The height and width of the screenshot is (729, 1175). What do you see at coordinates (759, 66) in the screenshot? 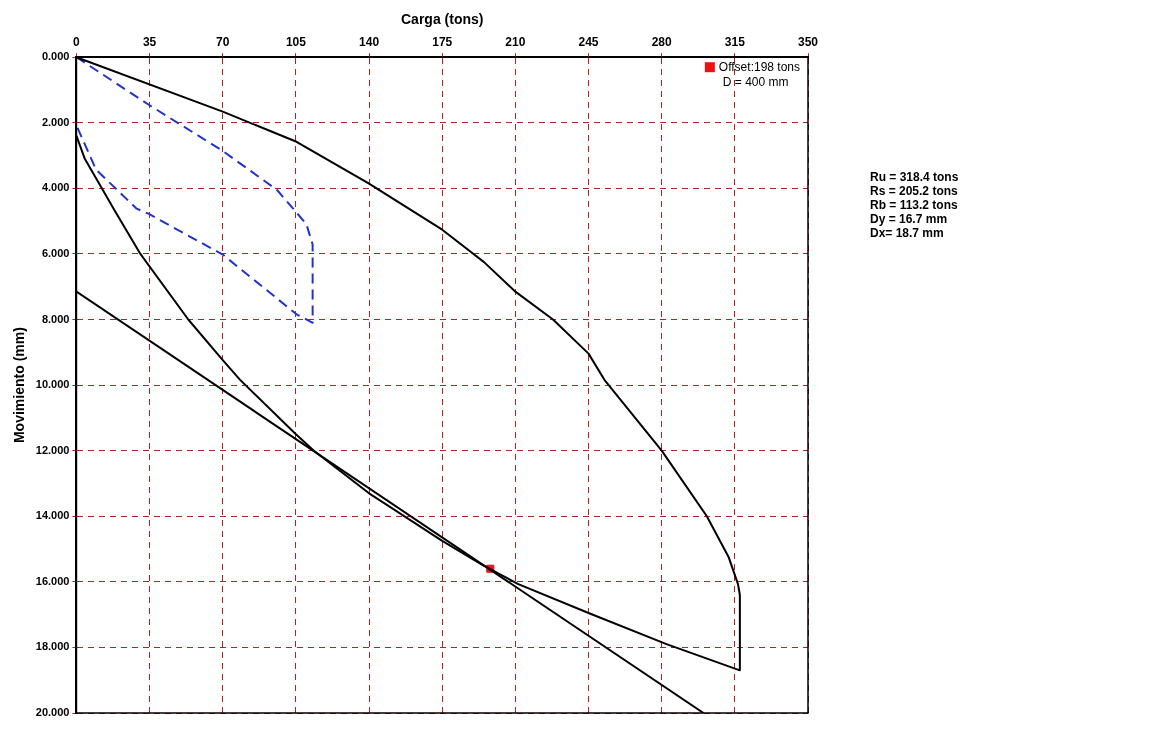
I see `legend-label: Offset:198 tons` at bounding box center [759, 66].